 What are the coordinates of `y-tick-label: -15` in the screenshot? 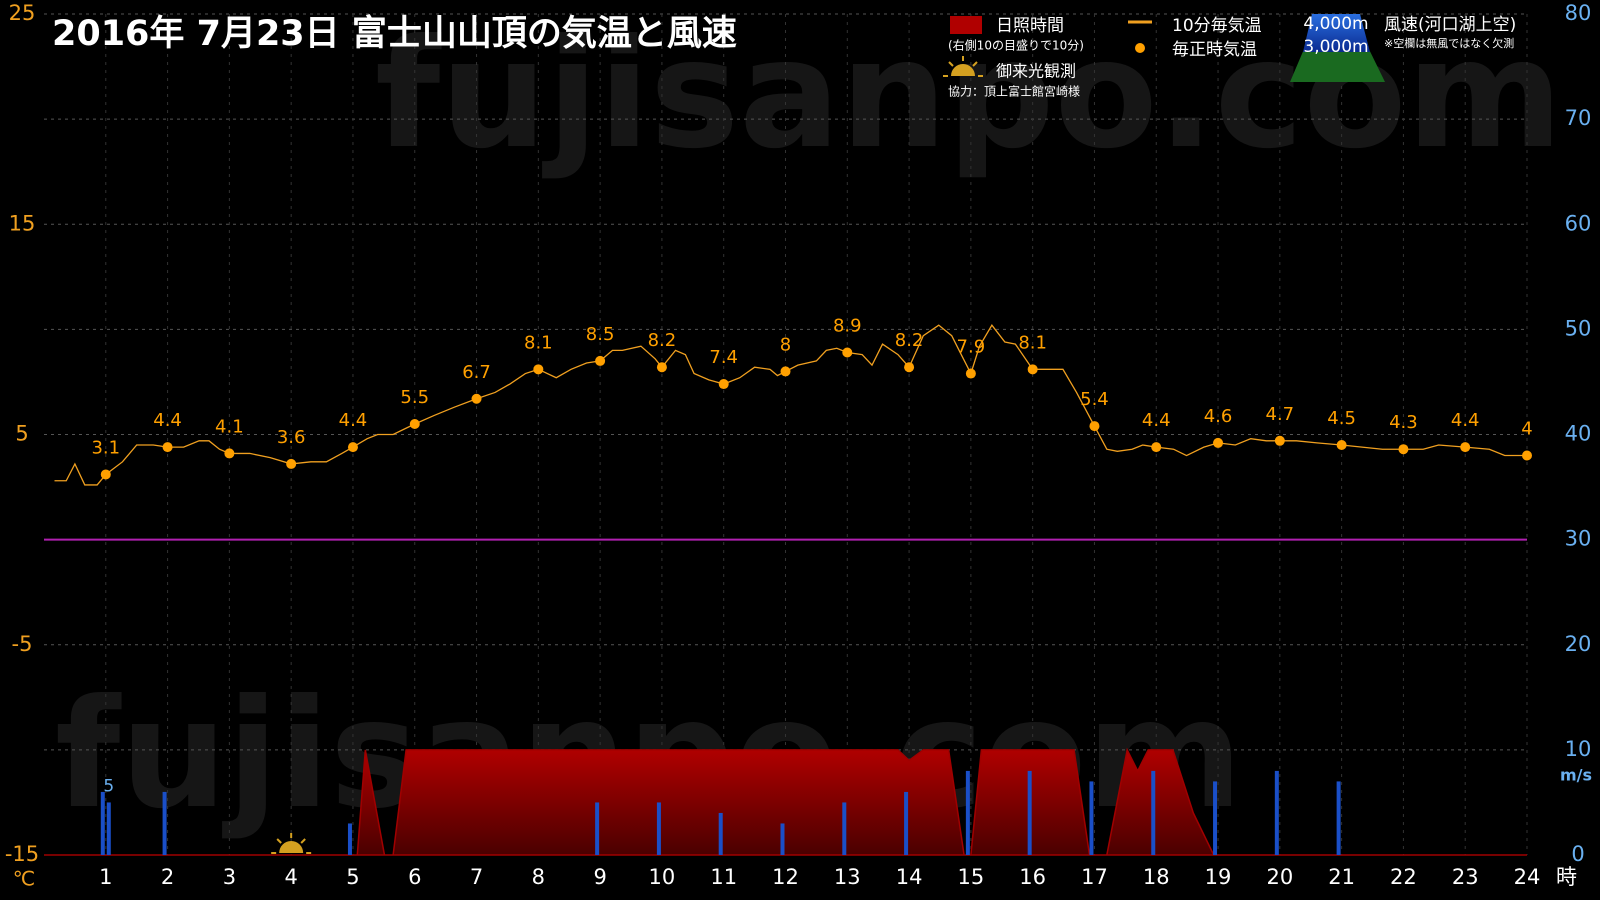 It's located at (22, 854).